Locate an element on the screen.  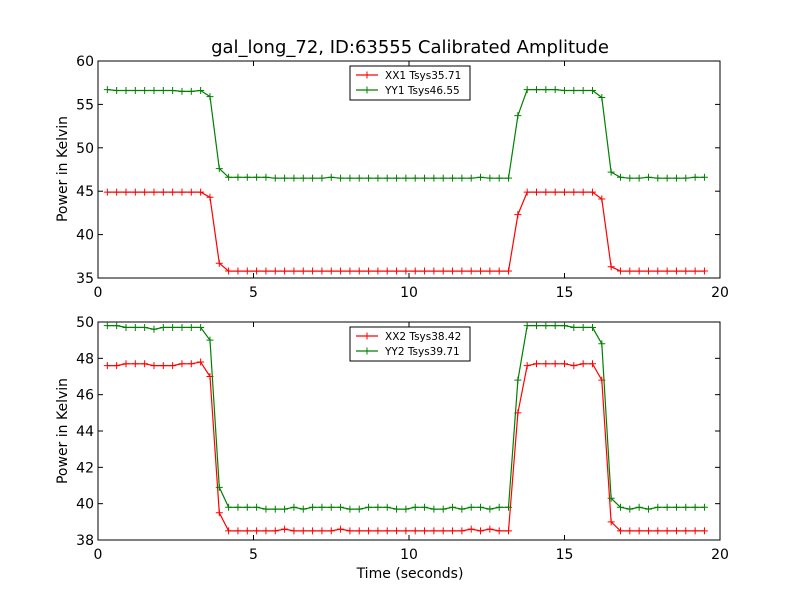
bottom-legend-marker is located at coordinates (367, 351).